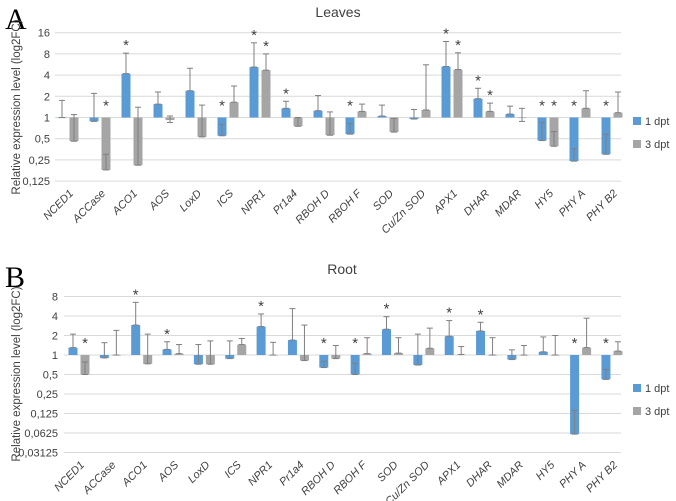 The width and height of the screenshot is (676, 501). What do you see at coordinates (355, 343) in the screenshot?
I see `significance-asterisk-RBOH-F-1dpt: *` at bounding box center [355, 343].